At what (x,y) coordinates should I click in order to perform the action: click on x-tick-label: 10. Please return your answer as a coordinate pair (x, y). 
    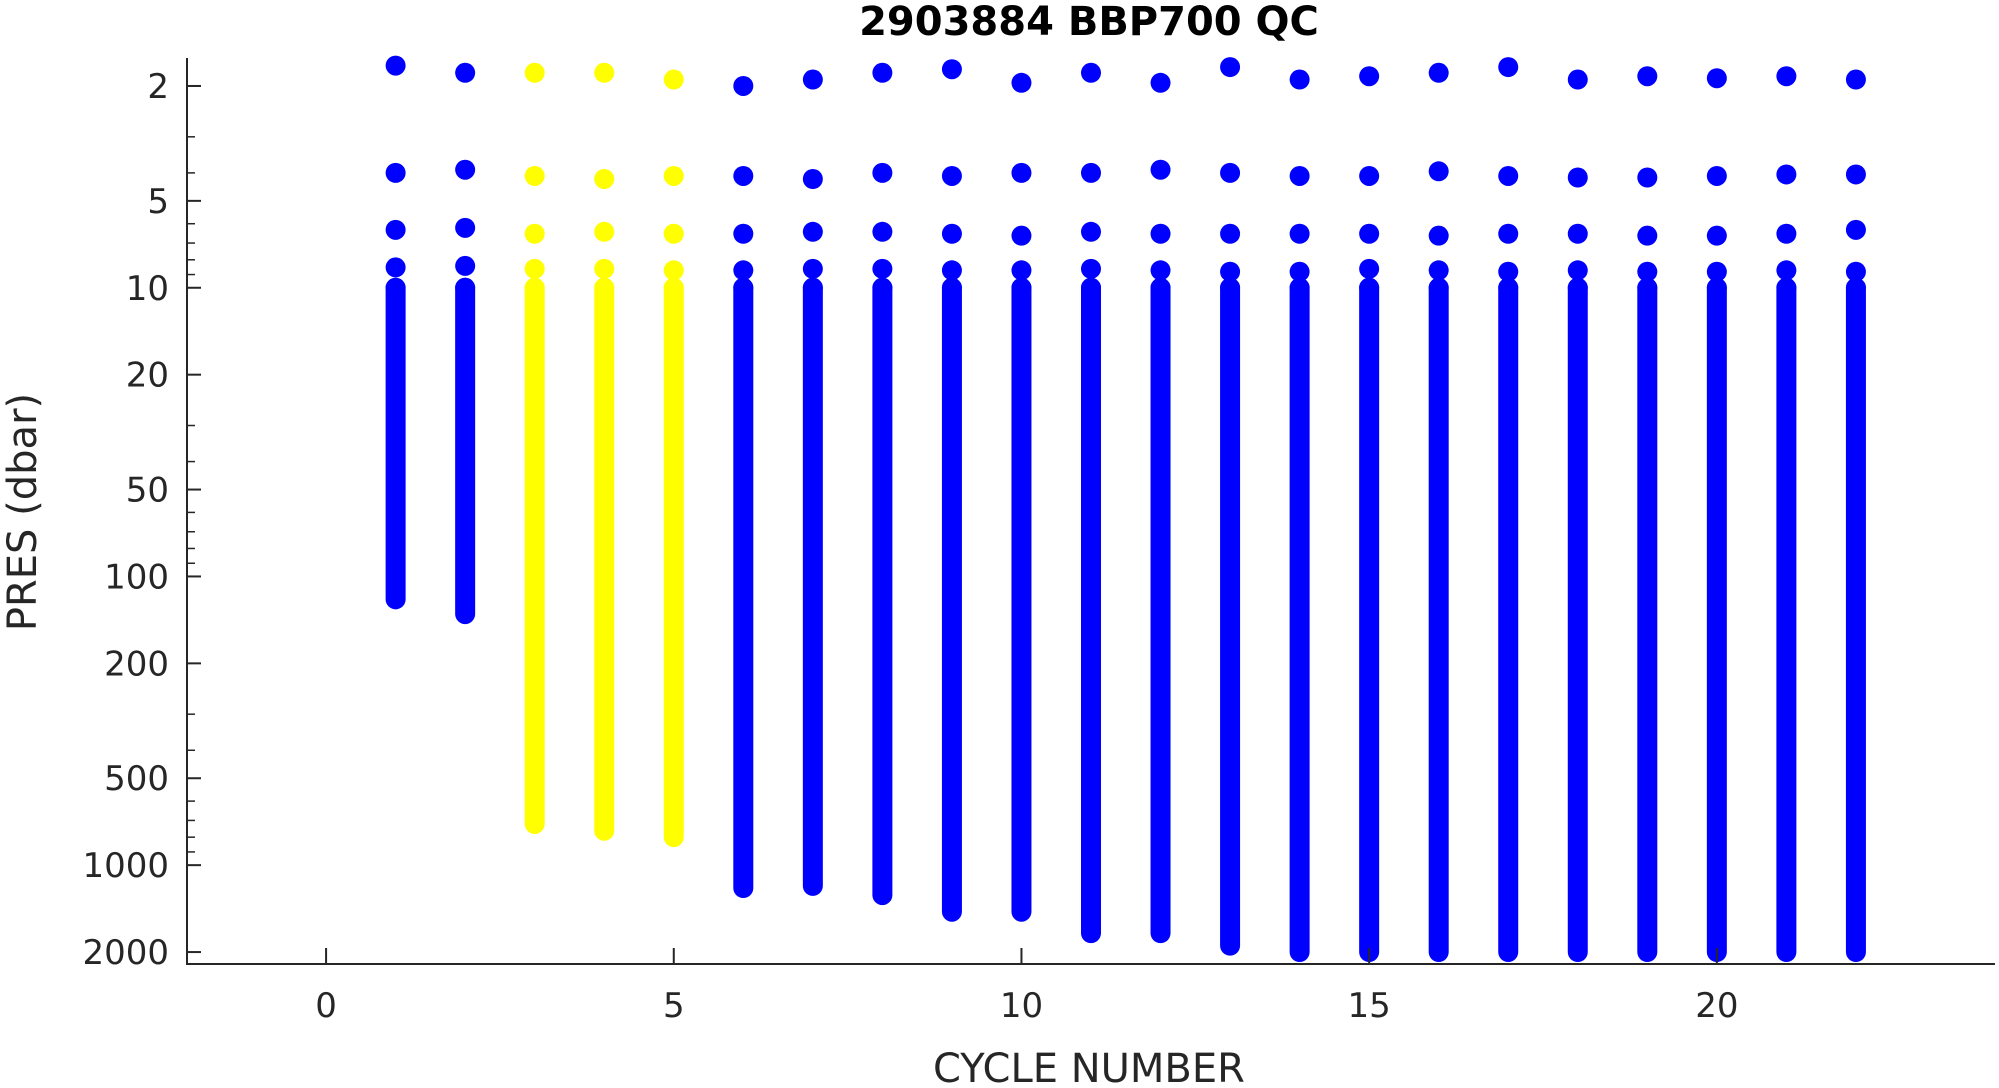
    Looking at the image, I should click on (1021, 1006).